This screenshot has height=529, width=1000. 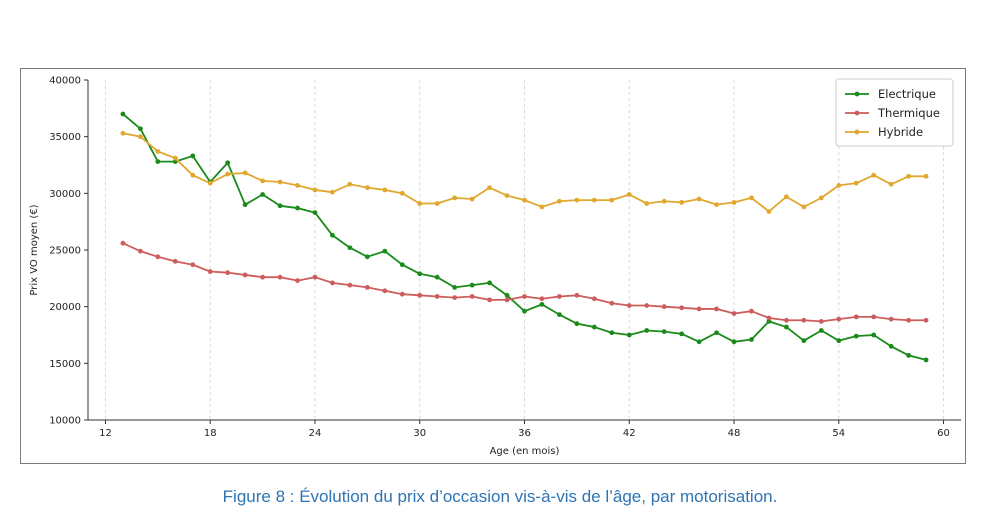 I want to click on legend-marker-hybride, so click(x=857, y=132).